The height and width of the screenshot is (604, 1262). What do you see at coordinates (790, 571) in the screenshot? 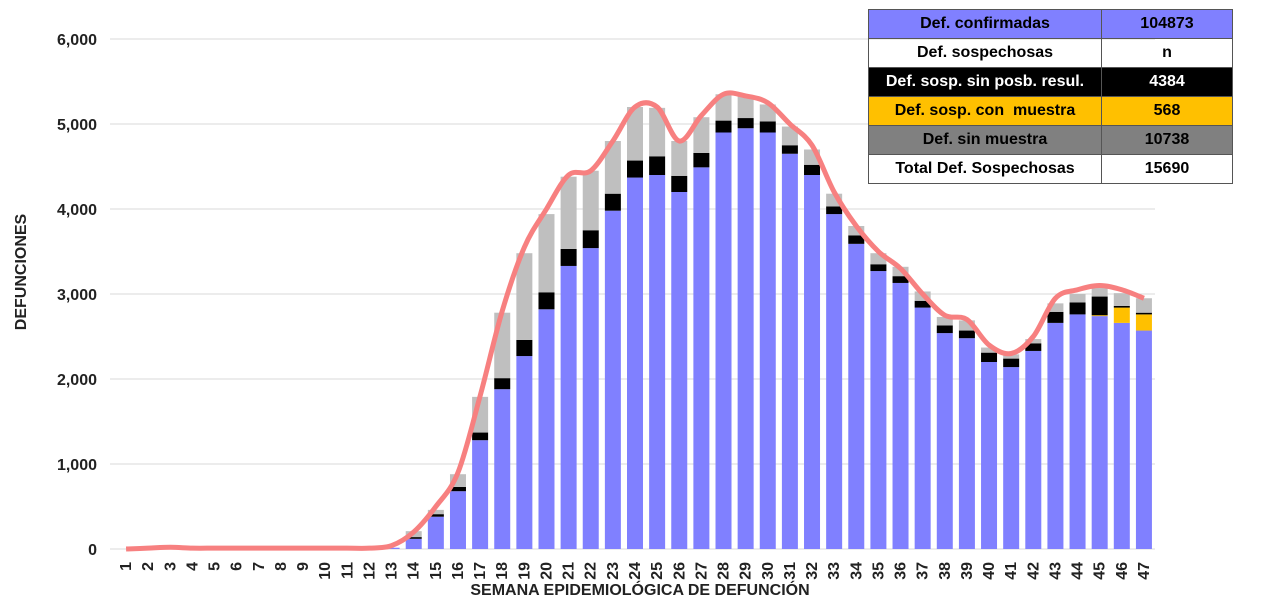
I see `x-tick-label: 31` at bounding box center [790, 571].